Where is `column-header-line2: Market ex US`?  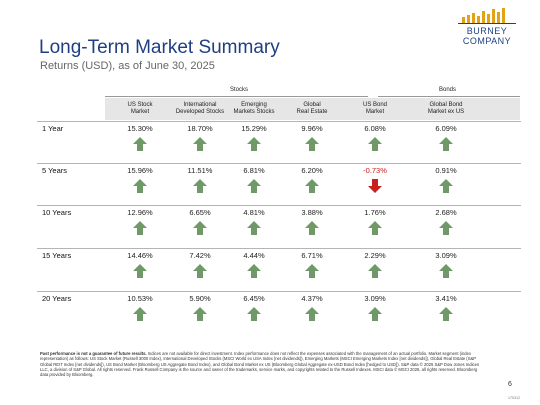 column-header-line2: Market ex US is located at coordinates (446, 112).